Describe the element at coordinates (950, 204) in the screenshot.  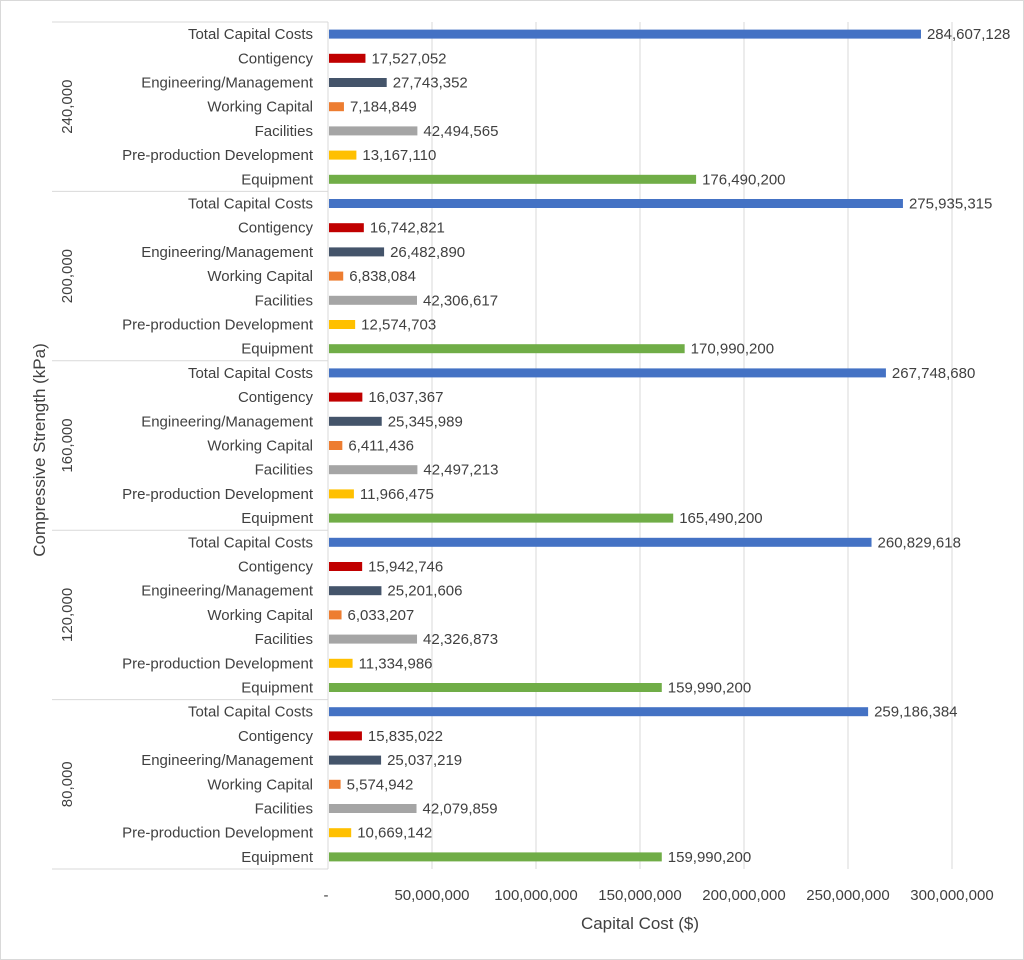
I see `data-label: 275,935,315` at that location.